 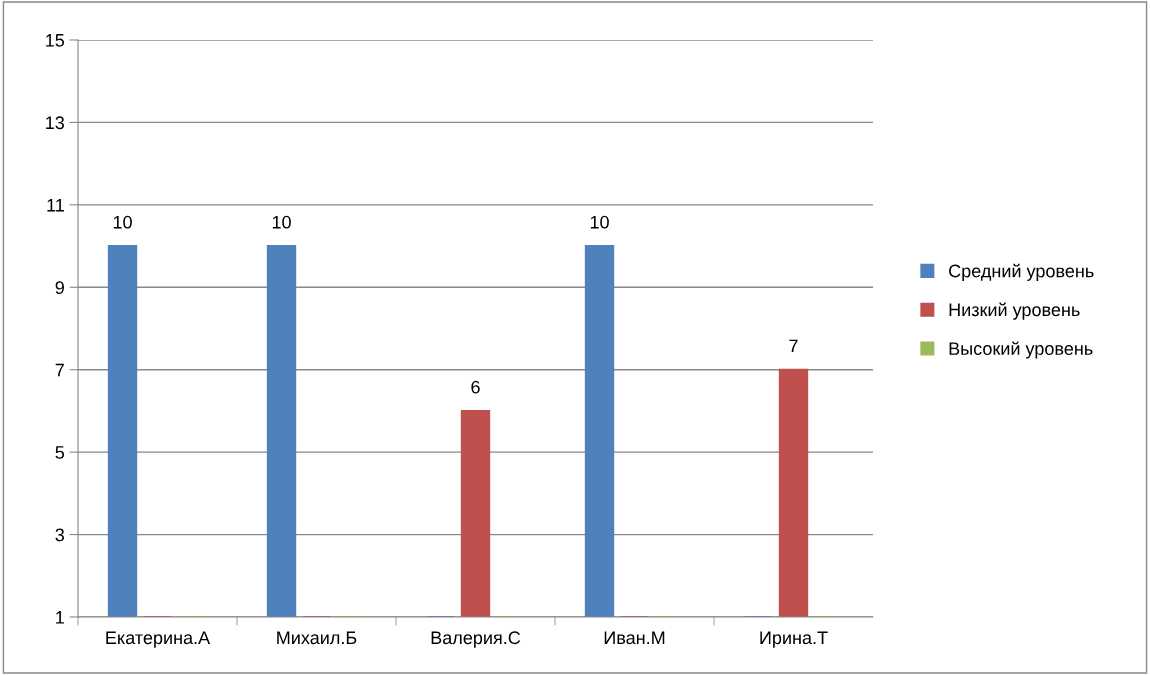 I want to click on y-tick-label: 5, so click(x=60, y=452).